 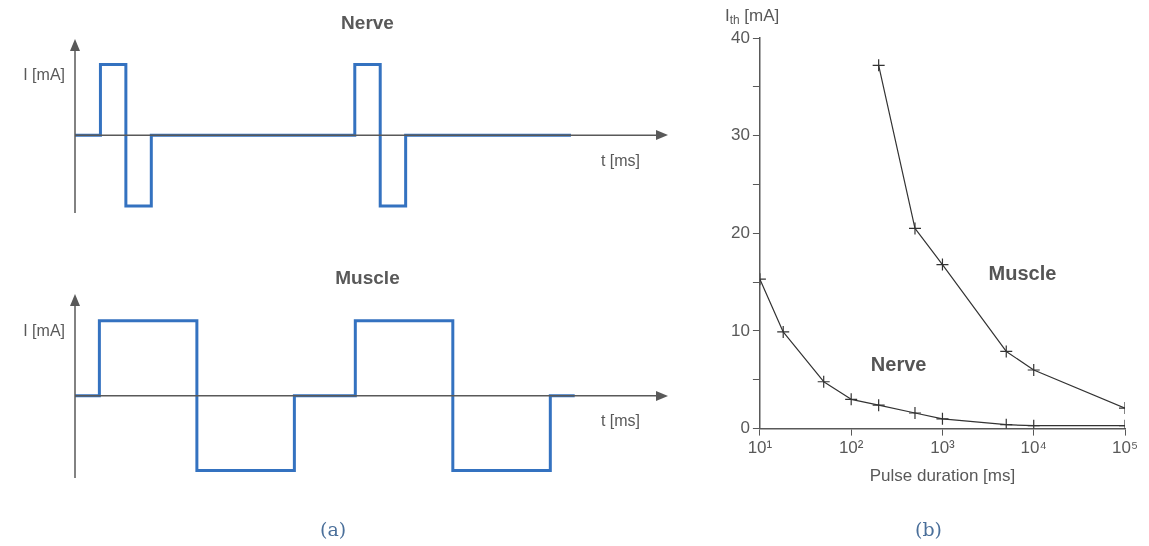 I want to click on x-axis-title: Pulse duration [ms], so click(x=942, y=475).